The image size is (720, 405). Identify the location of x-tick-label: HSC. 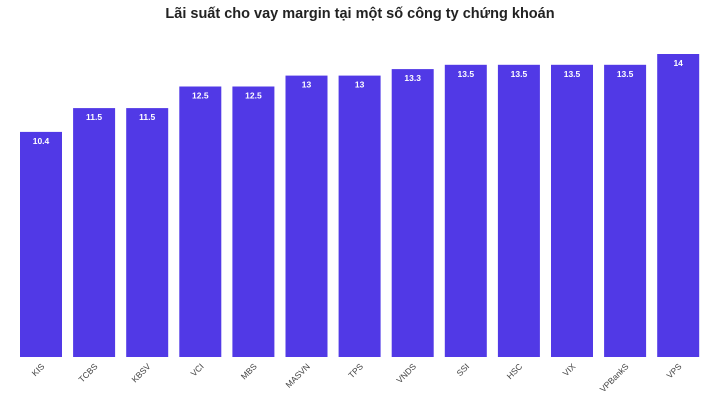
(515, 371).